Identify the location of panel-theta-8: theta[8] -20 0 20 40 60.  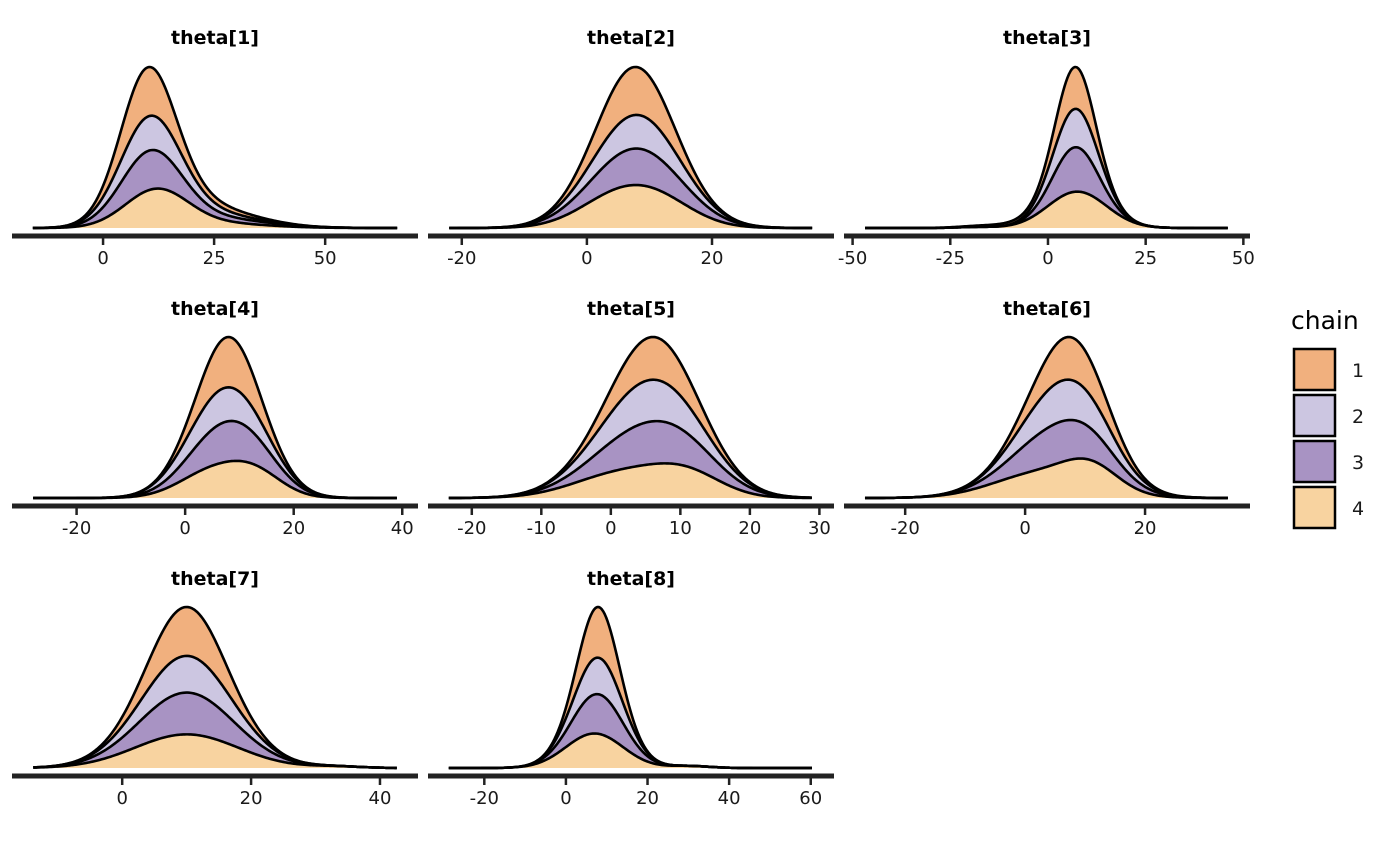
(631, 688).